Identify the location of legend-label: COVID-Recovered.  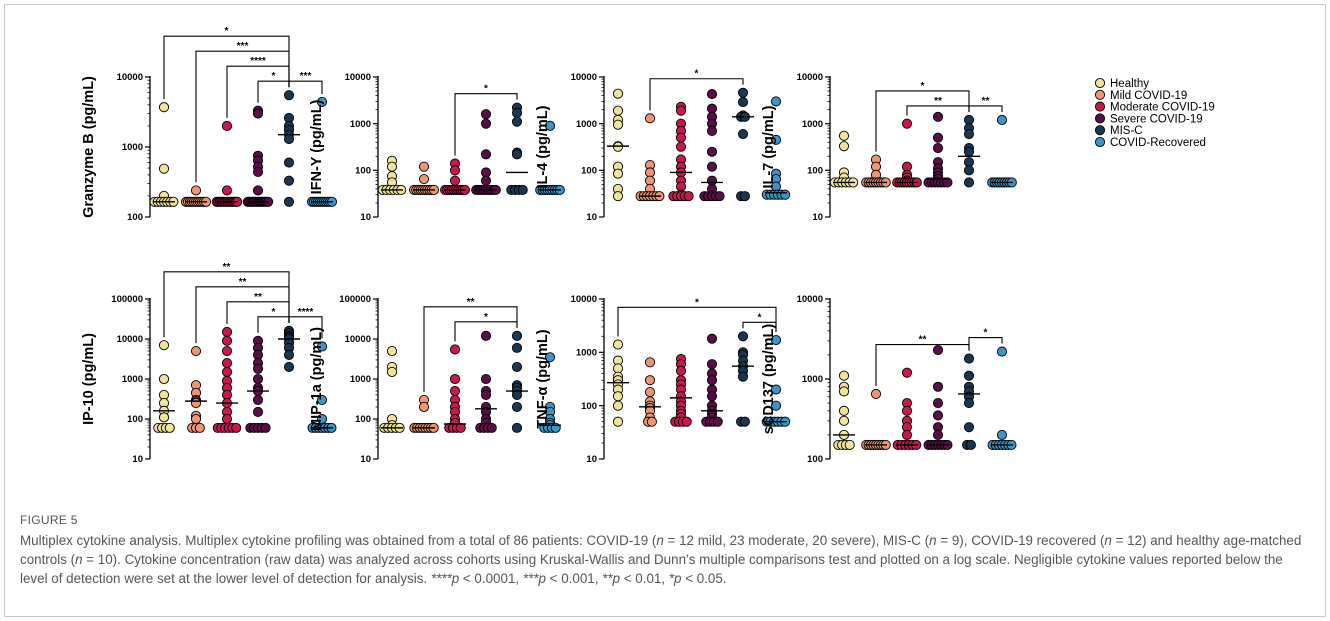
(1158, 143).